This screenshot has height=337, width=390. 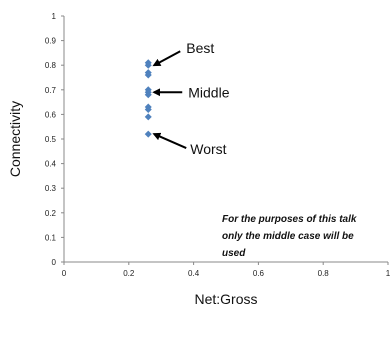 I want to click on annotation-label: Worst, so click(x=208, y=149).